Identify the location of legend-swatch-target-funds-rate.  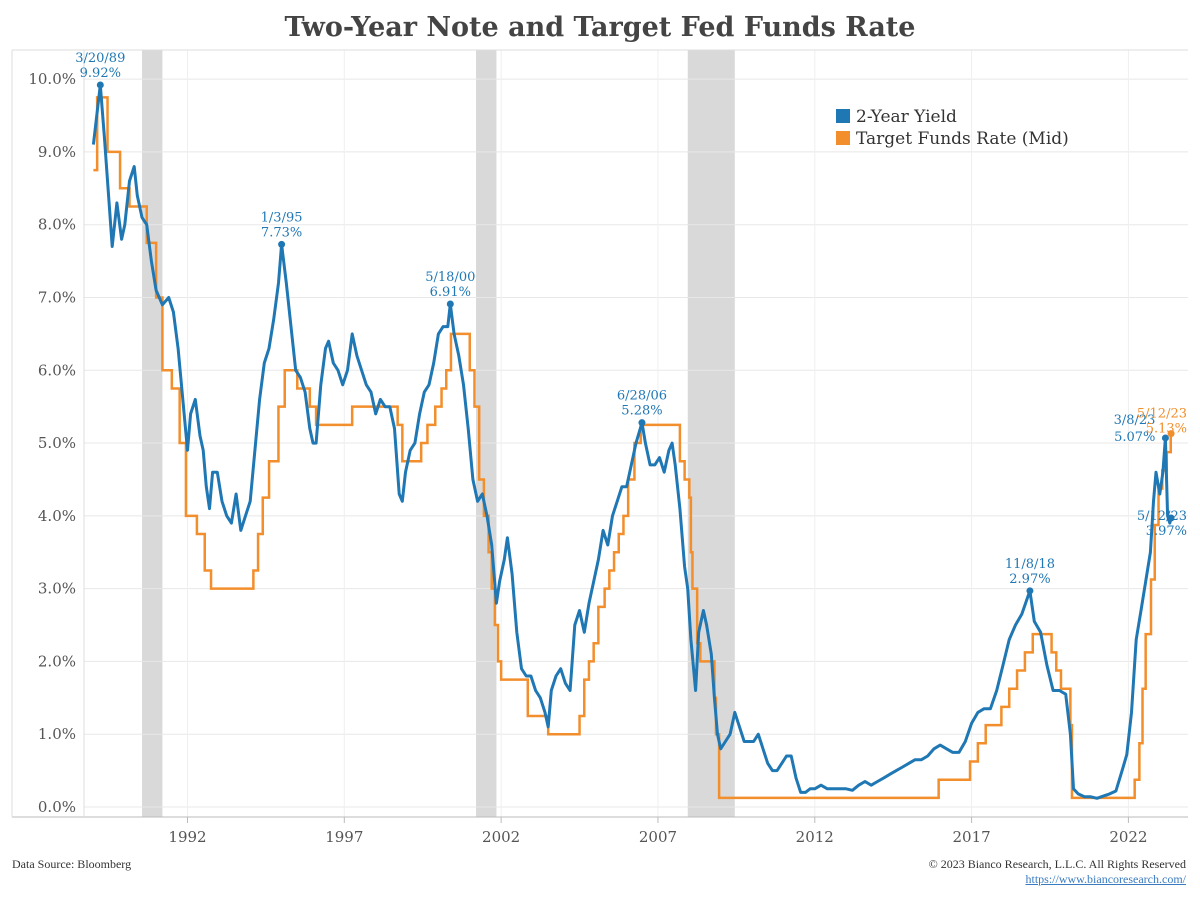
(843, 138).